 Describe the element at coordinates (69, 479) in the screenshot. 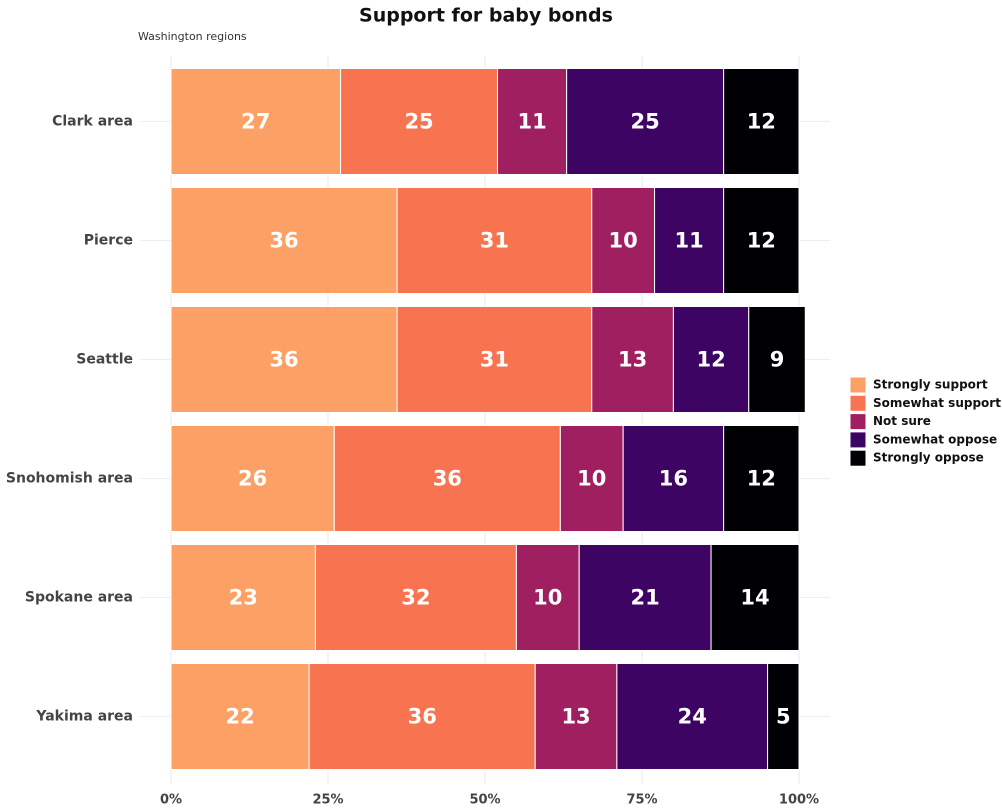

I see `y-tick-label: Snohomish area` at that location.